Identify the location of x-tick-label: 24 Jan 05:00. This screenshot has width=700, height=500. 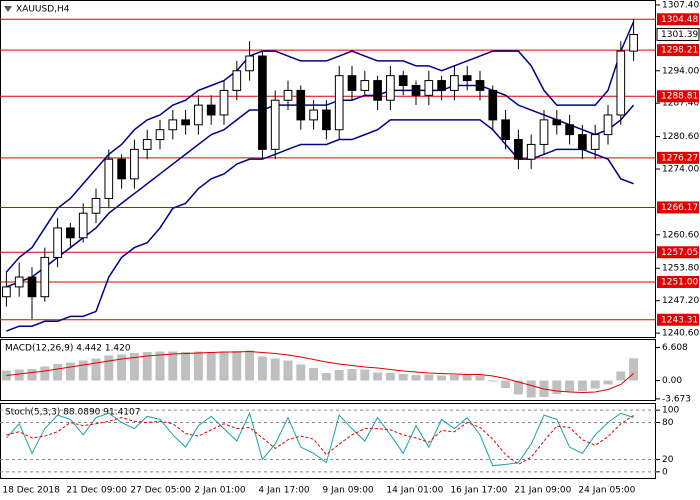
(606, 491).